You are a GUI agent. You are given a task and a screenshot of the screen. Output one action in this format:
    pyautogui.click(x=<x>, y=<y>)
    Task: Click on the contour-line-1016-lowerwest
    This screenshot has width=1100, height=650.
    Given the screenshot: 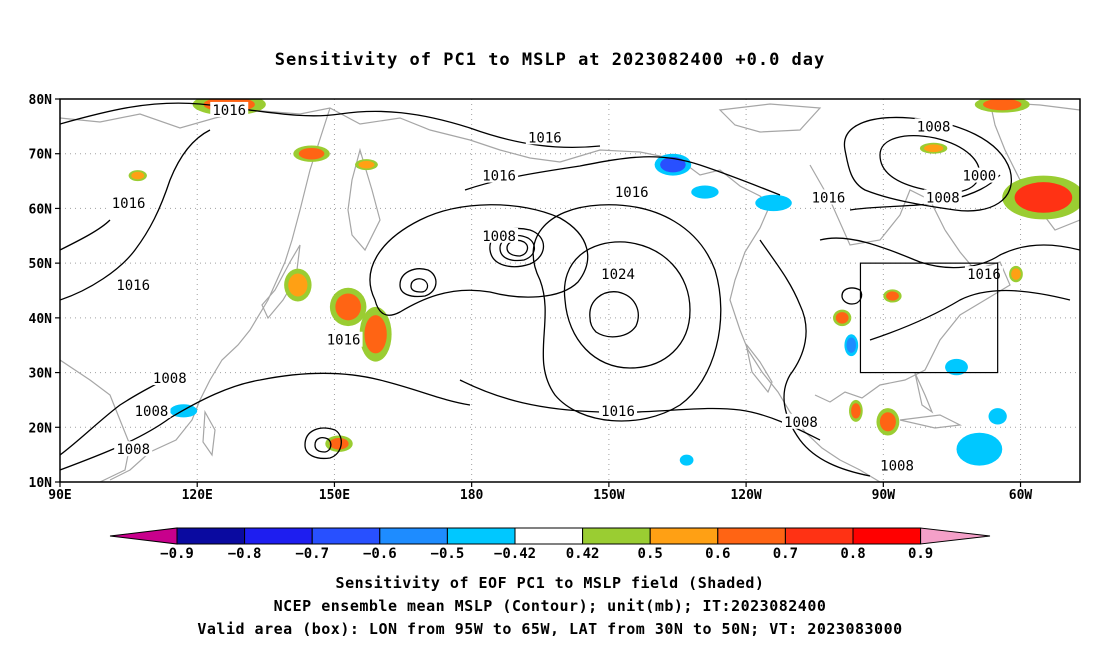 What is the action you would take?
    pyautogui.click(x=85, y=235)
    